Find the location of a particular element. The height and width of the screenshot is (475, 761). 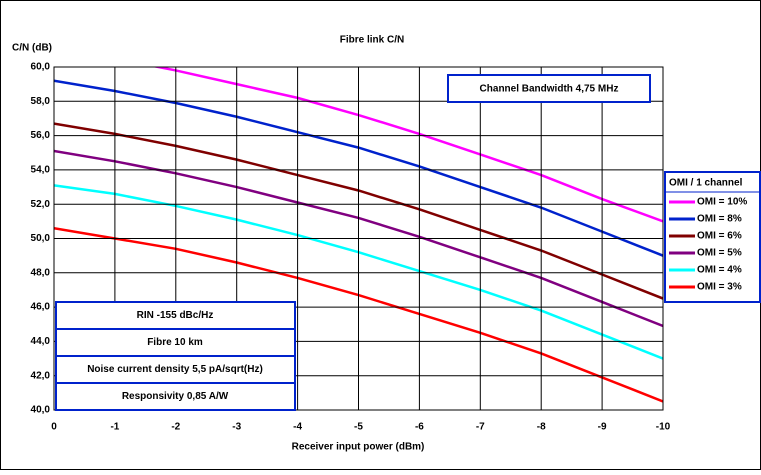

x-tick-label: -4 is located at coordinates (297, 427).